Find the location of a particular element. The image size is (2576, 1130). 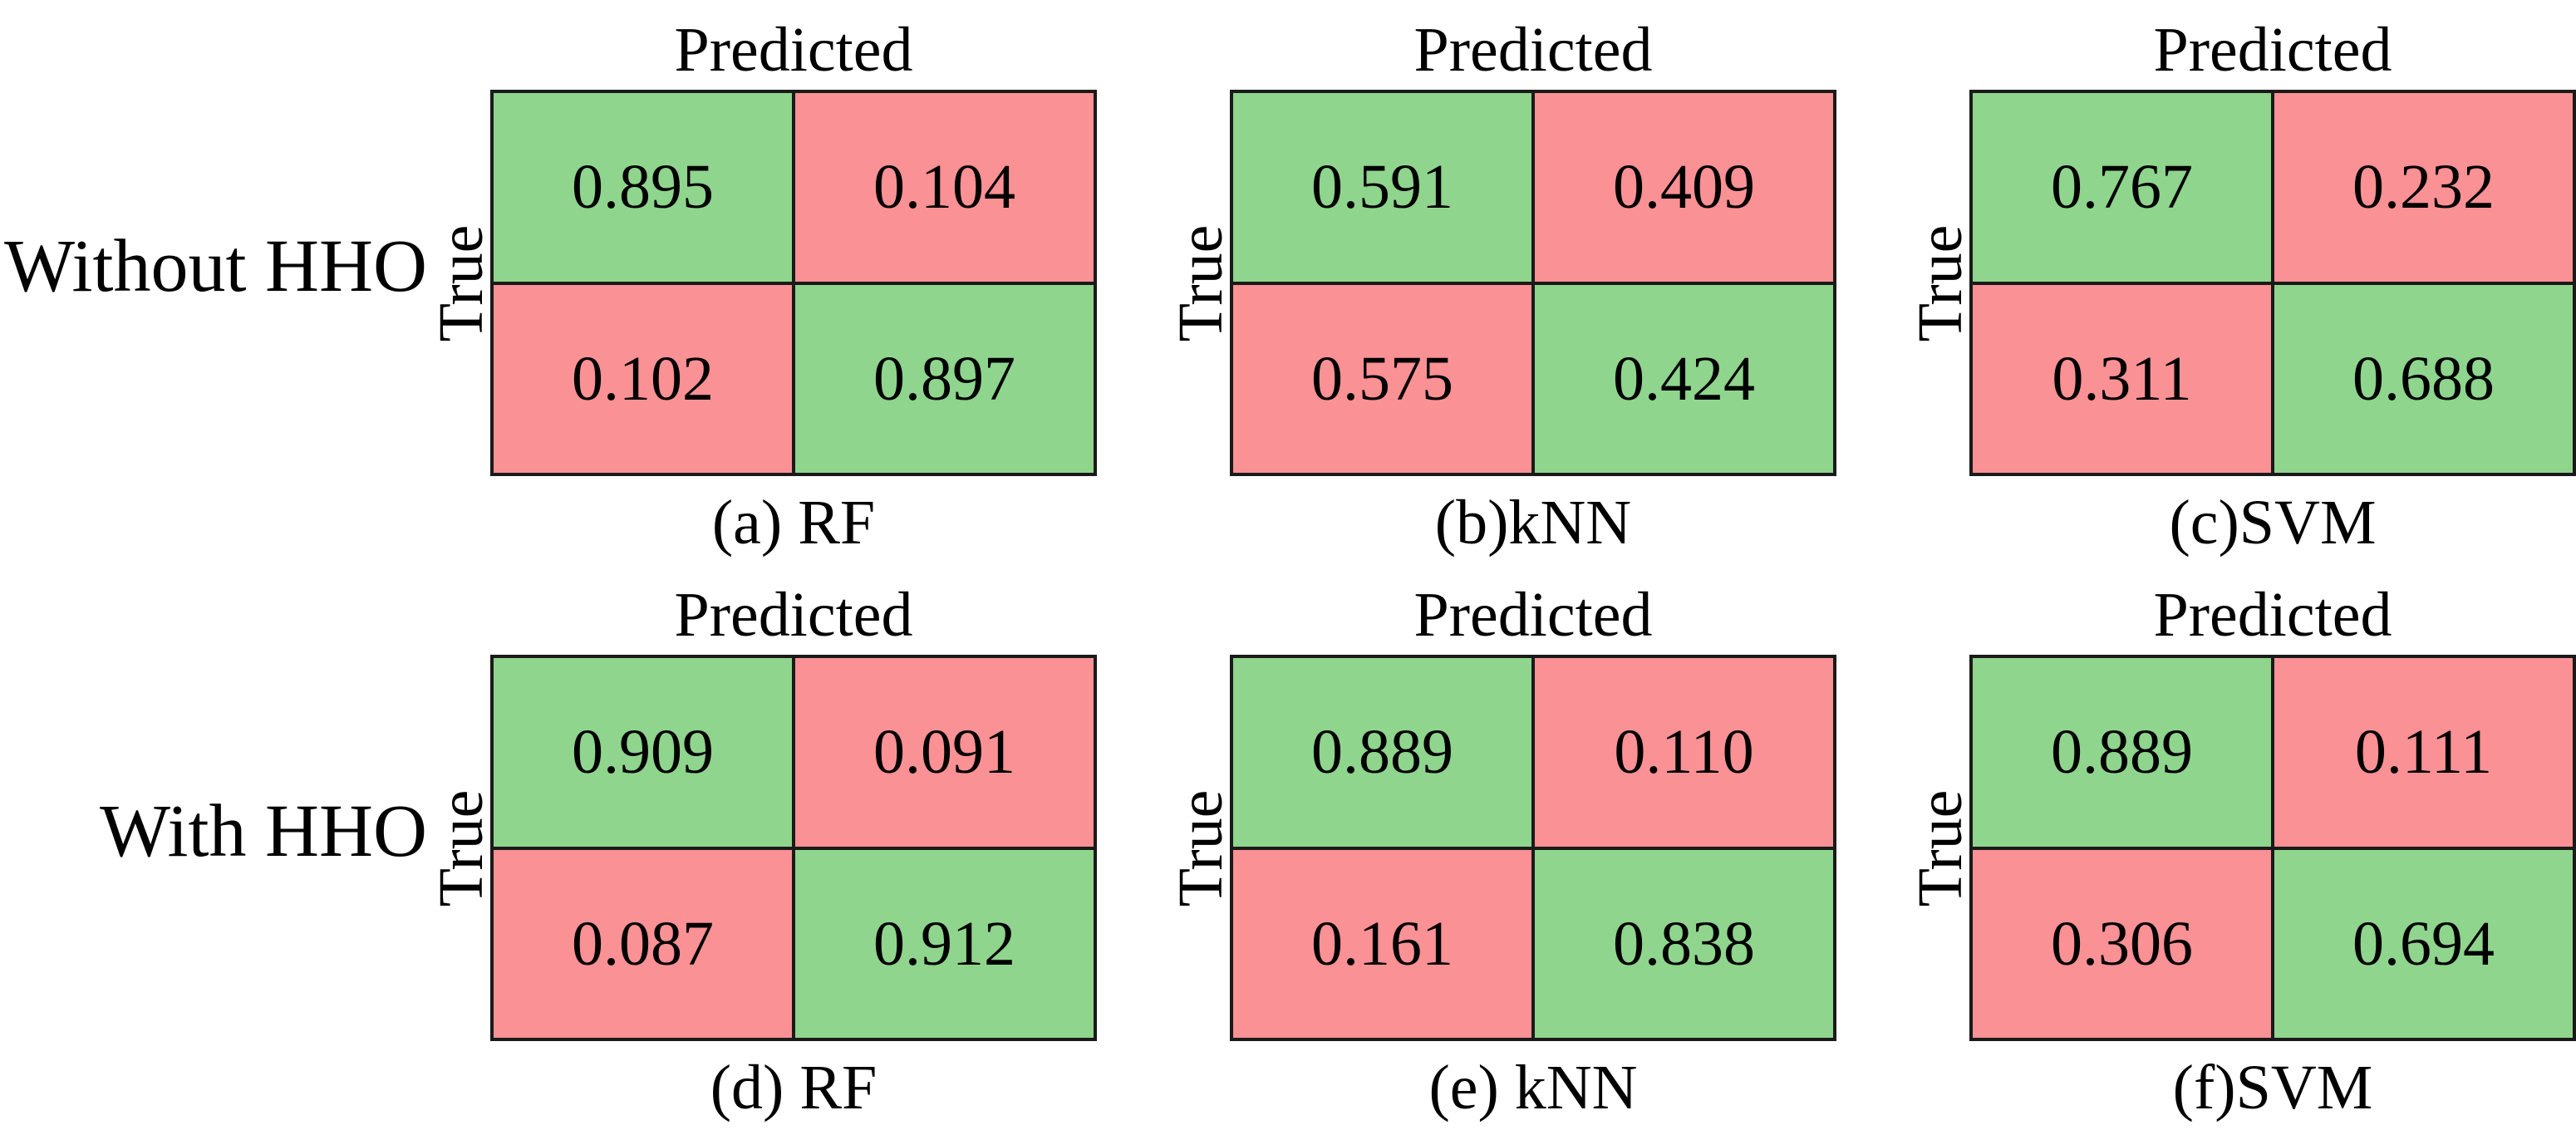

matrix-cell-true-positive: 0.591 is located at coordinates (1382, 188).